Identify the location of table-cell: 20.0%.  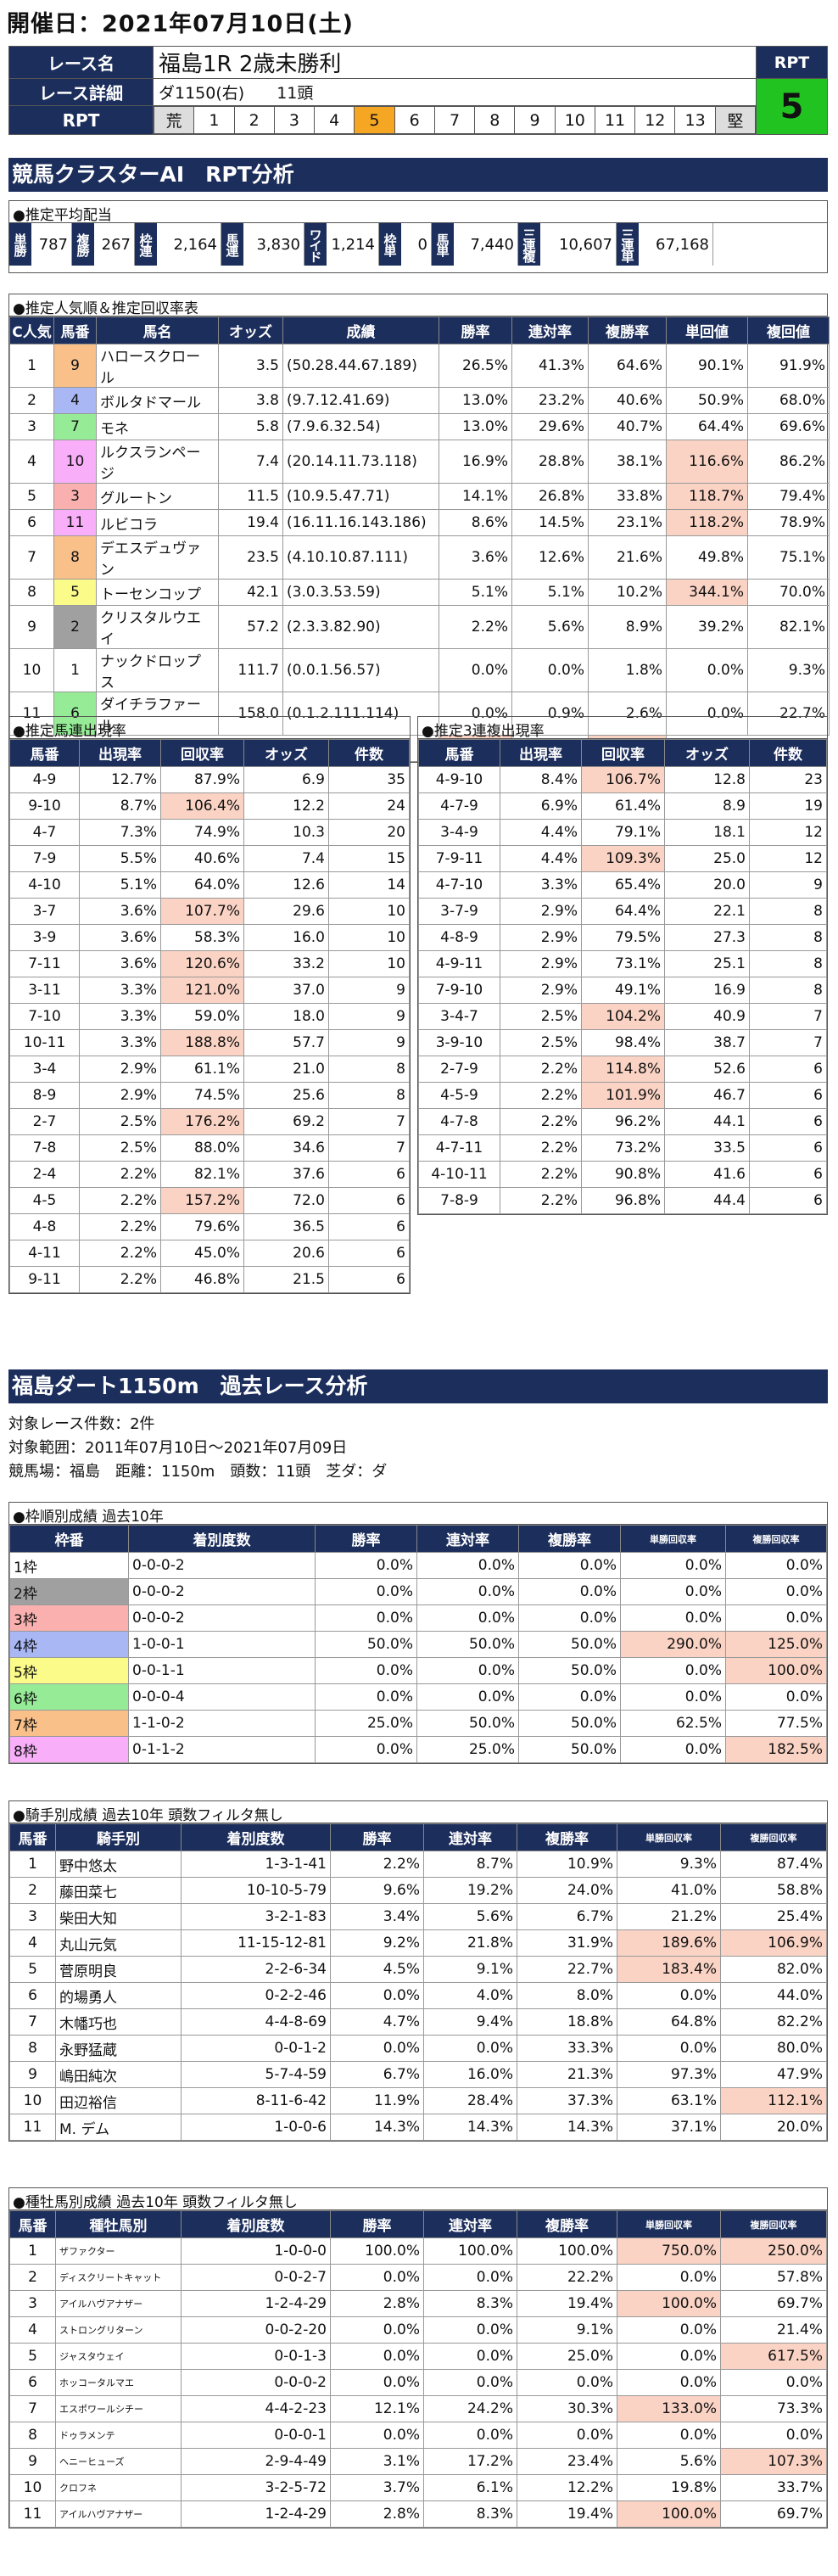
(773, 2127).